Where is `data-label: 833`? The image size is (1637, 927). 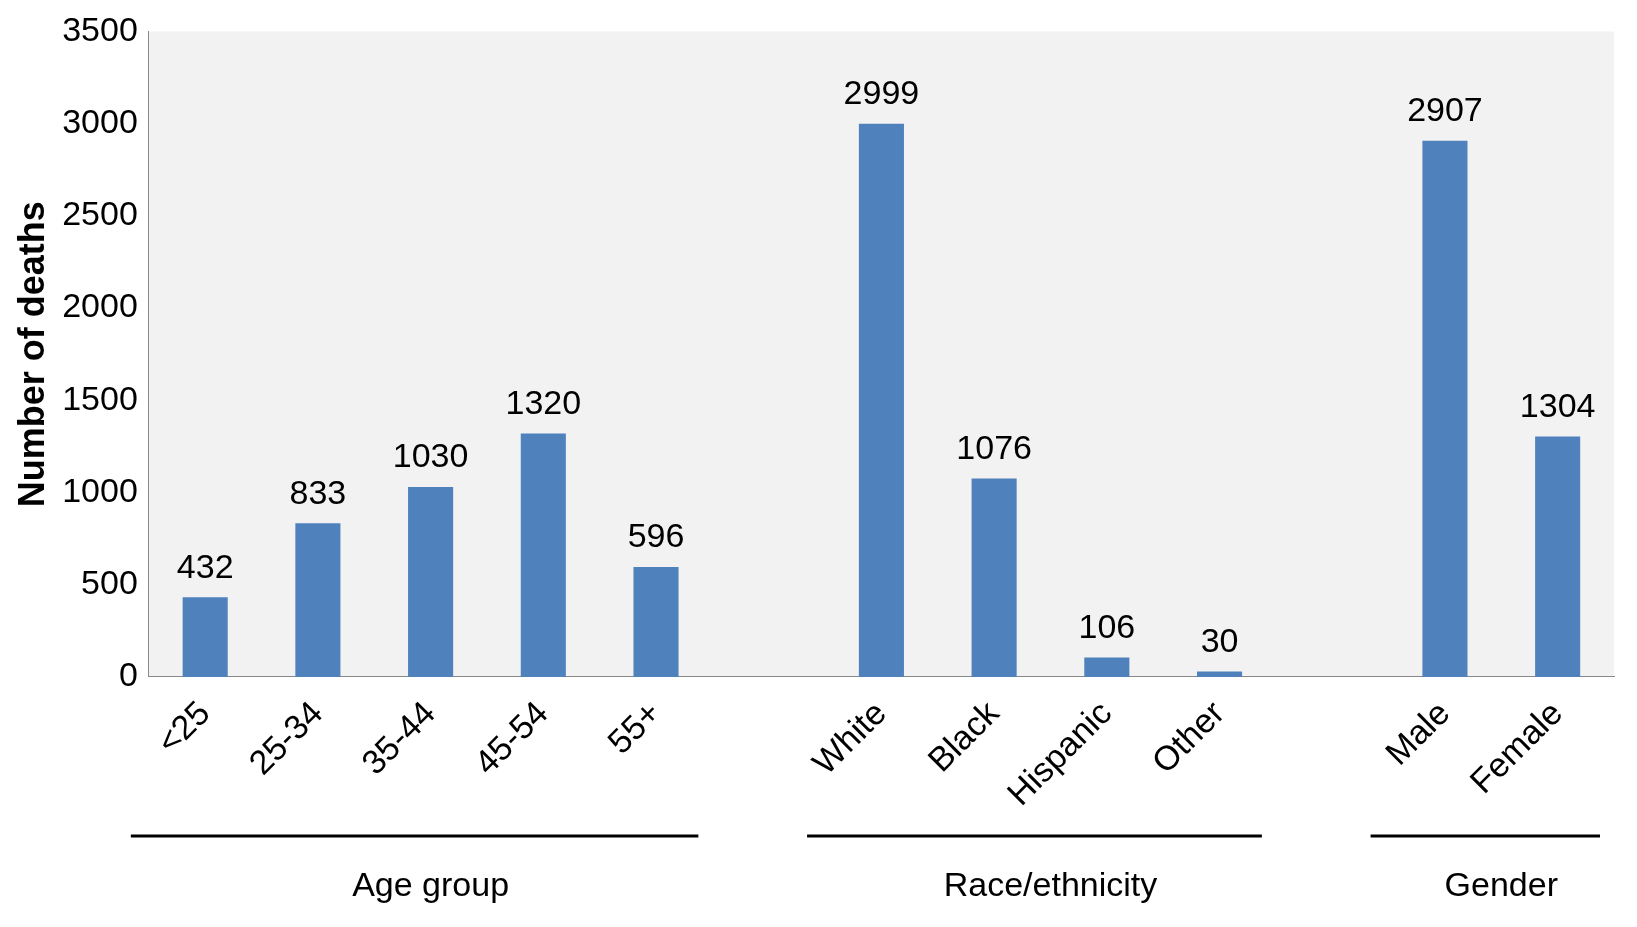
data-label: 833 is located at coordinates (318, 491).